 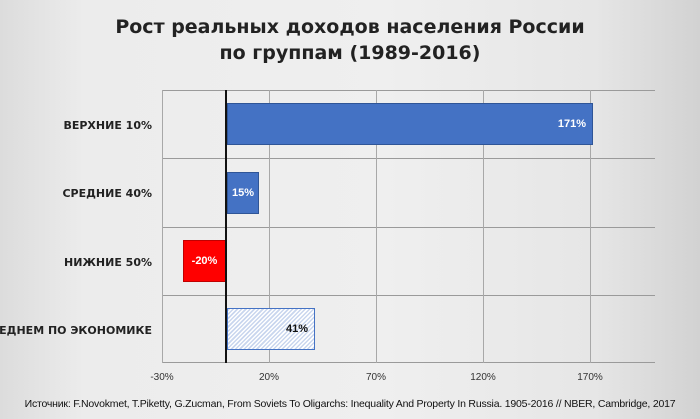 I want to click on x-tick-label: 70%, so click(x=376, y=377).